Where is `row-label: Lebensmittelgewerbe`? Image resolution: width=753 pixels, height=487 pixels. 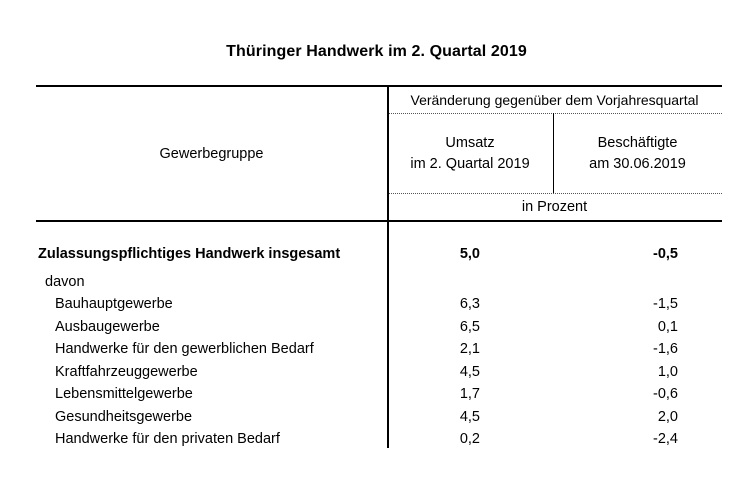
row-label: Lebensmittelgewerbe is located at coordinates (124, 394).